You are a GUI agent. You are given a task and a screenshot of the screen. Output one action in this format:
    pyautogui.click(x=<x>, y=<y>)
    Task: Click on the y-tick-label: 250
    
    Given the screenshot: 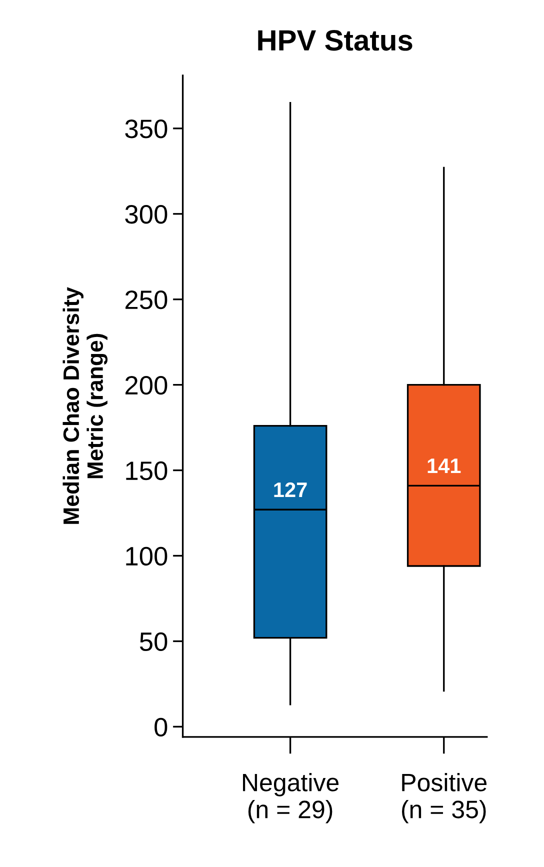 What is the action you would take?
    pyautogui.click(x=147, y=300)
    